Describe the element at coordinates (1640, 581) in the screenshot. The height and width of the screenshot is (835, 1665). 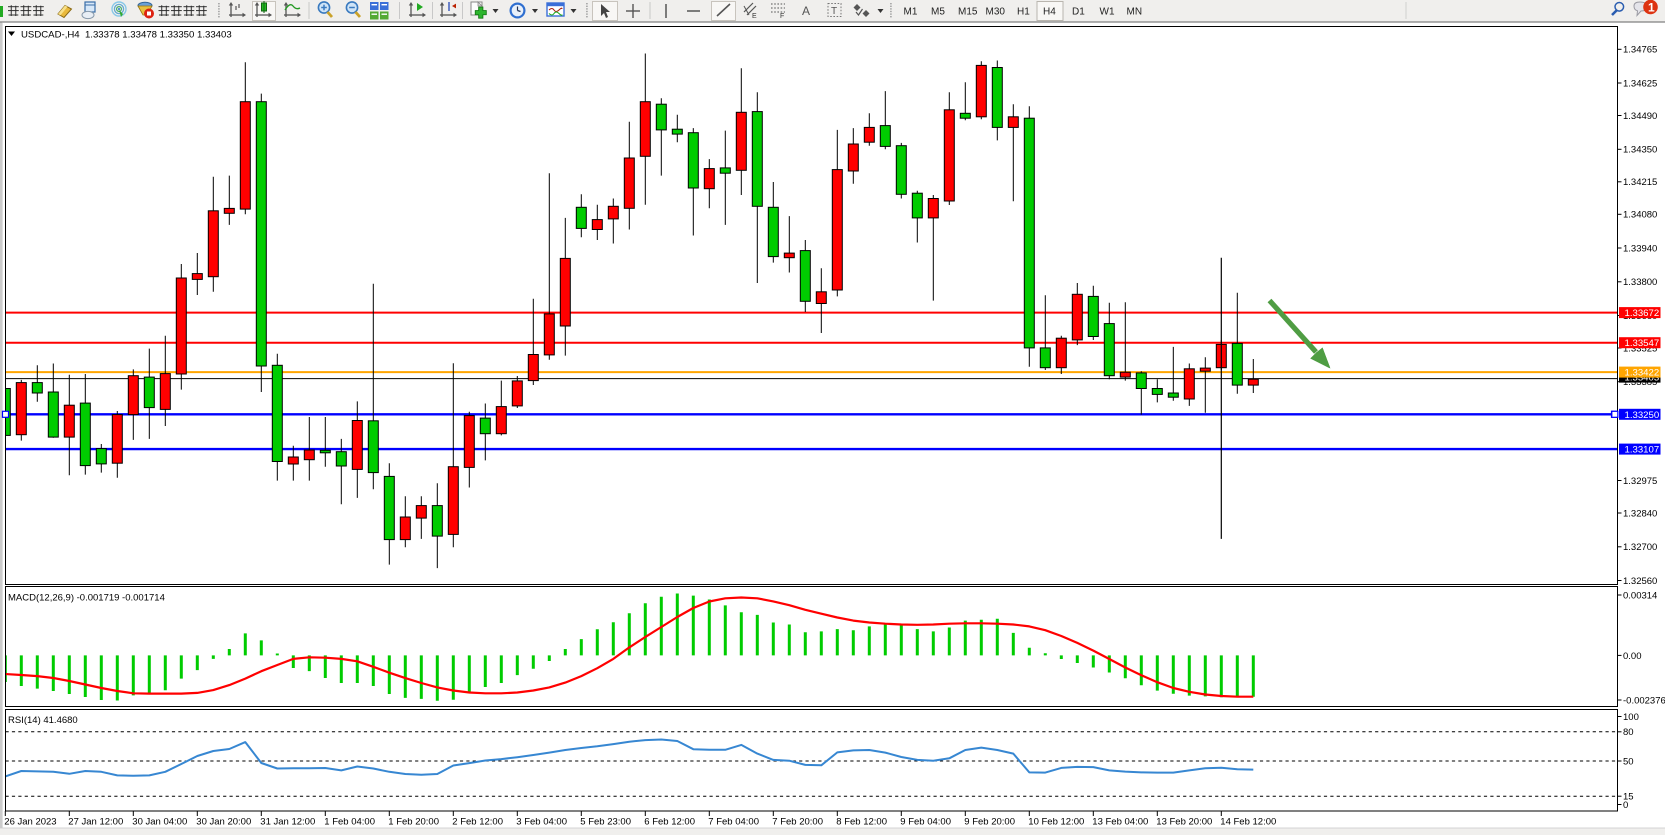
I see `svg-text: 1.32560` at that location.